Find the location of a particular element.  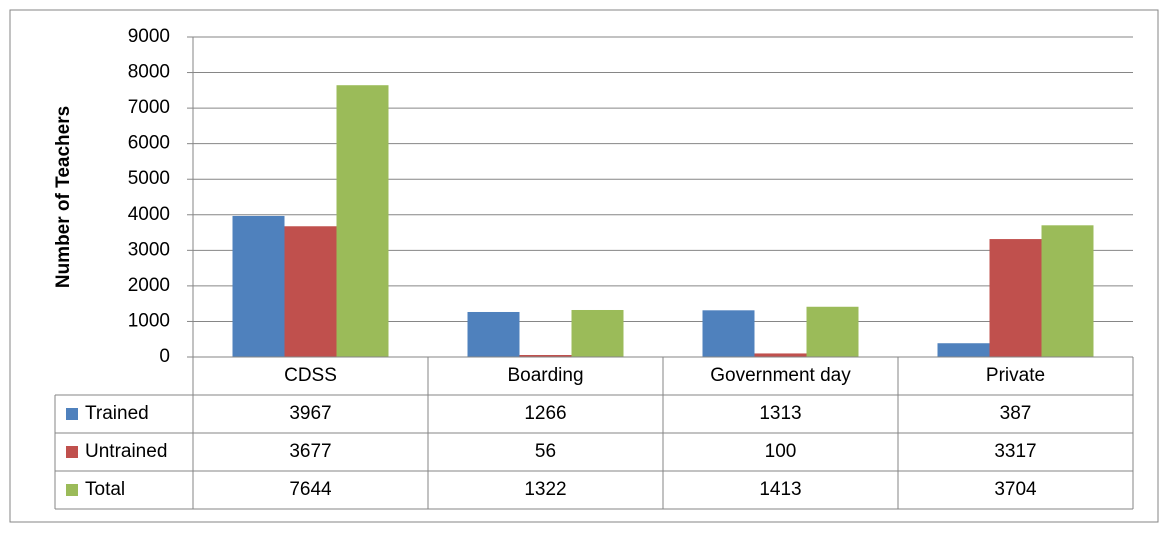

y-tick-label: 2000 is located at coordinates (149, 285).